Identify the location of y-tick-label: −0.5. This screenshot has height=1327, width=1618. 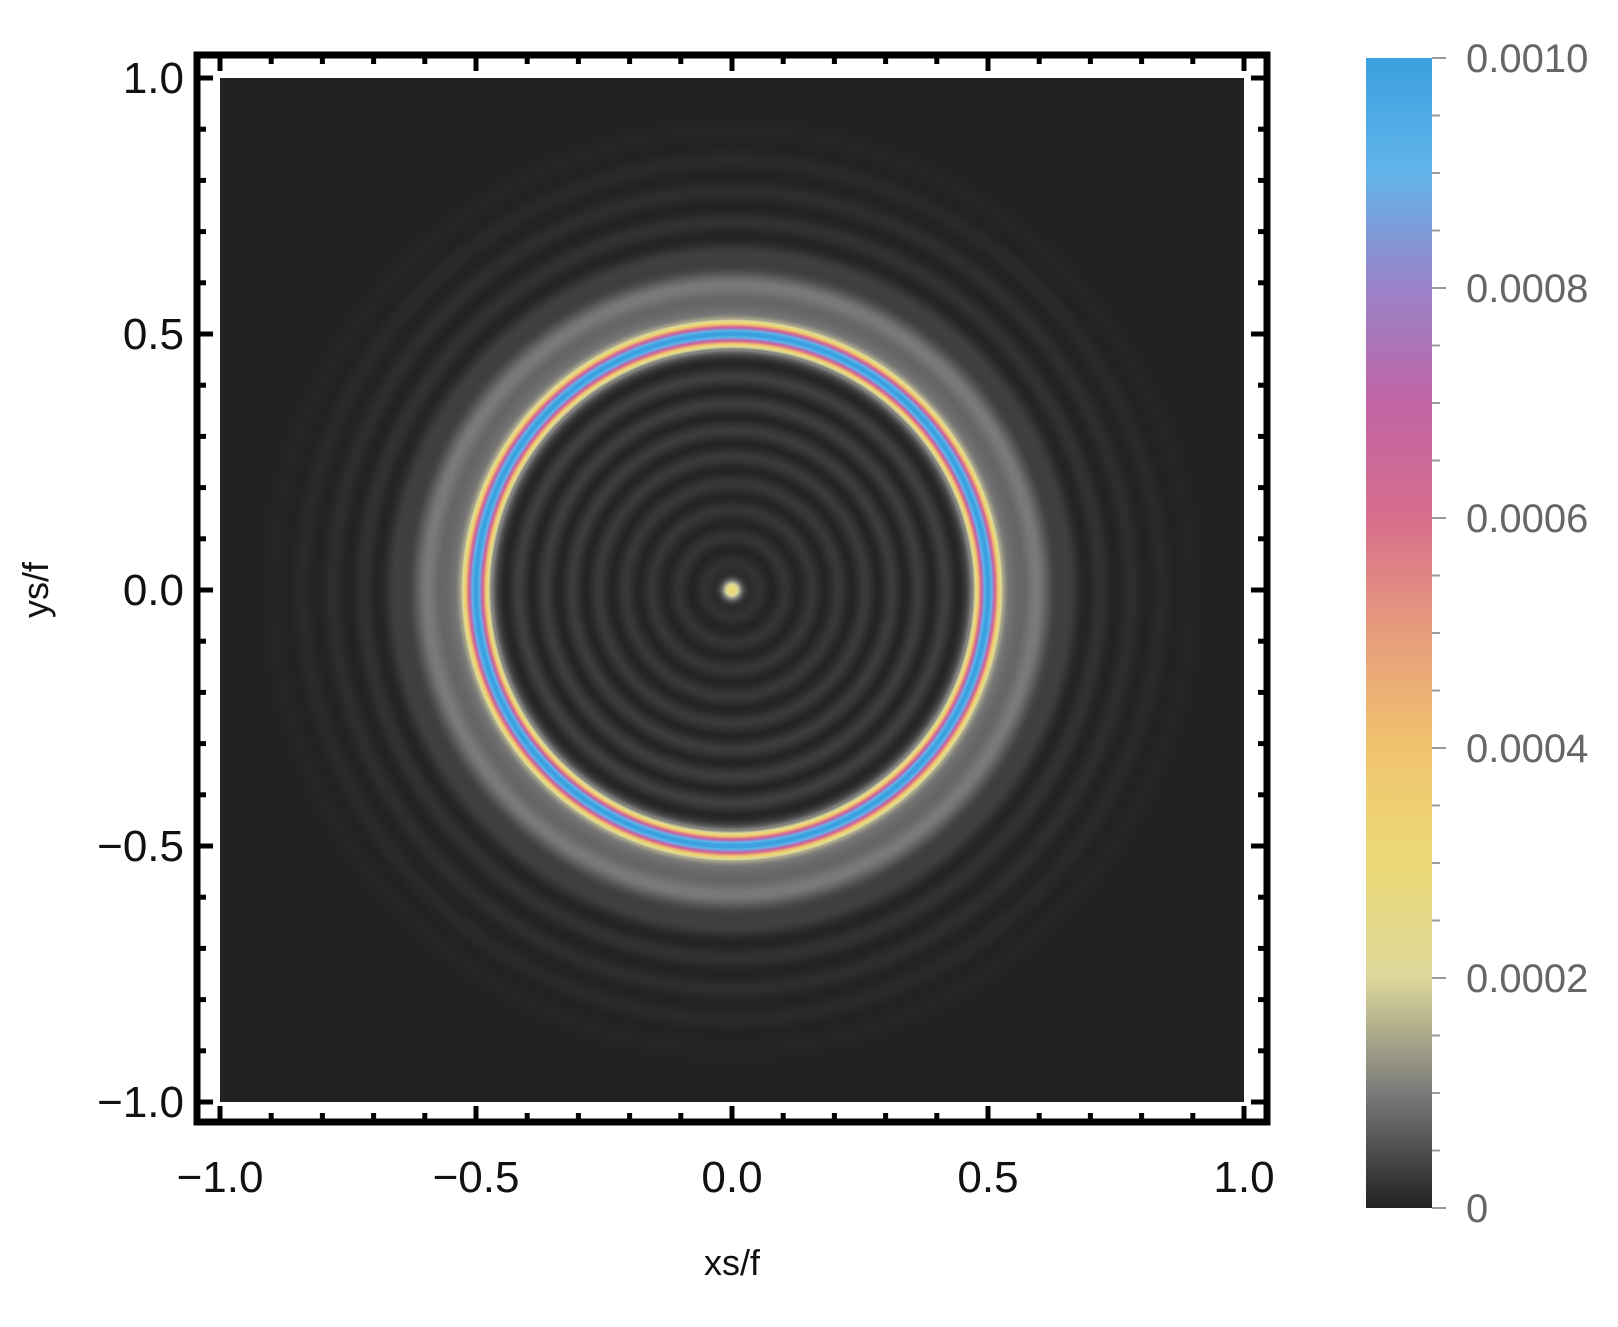
(140, 846).